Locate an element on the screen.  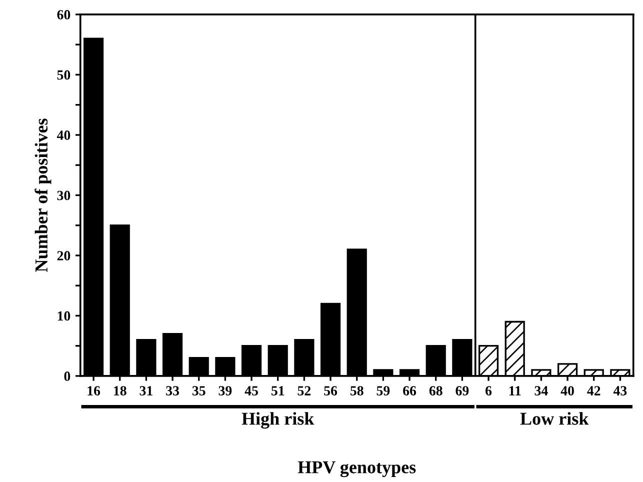
y-tick-label: 40 is located at coordinates (63, 135).